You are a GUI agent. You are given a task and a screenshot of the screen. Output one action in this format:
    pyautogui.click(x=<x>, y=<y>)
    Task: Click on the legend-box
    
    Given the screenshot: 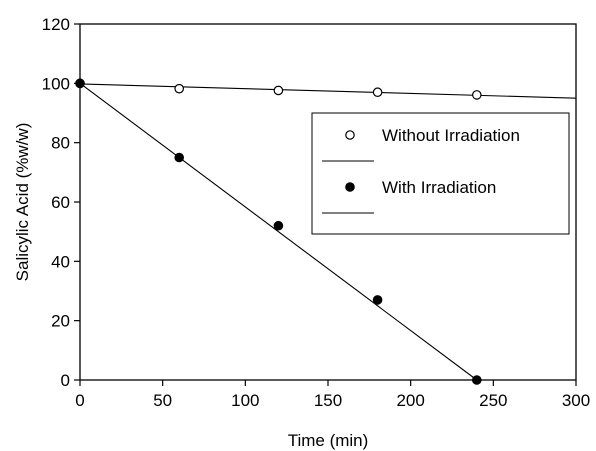 What is the action you would take?
    pyautogui.click(x=440, y=173)
    